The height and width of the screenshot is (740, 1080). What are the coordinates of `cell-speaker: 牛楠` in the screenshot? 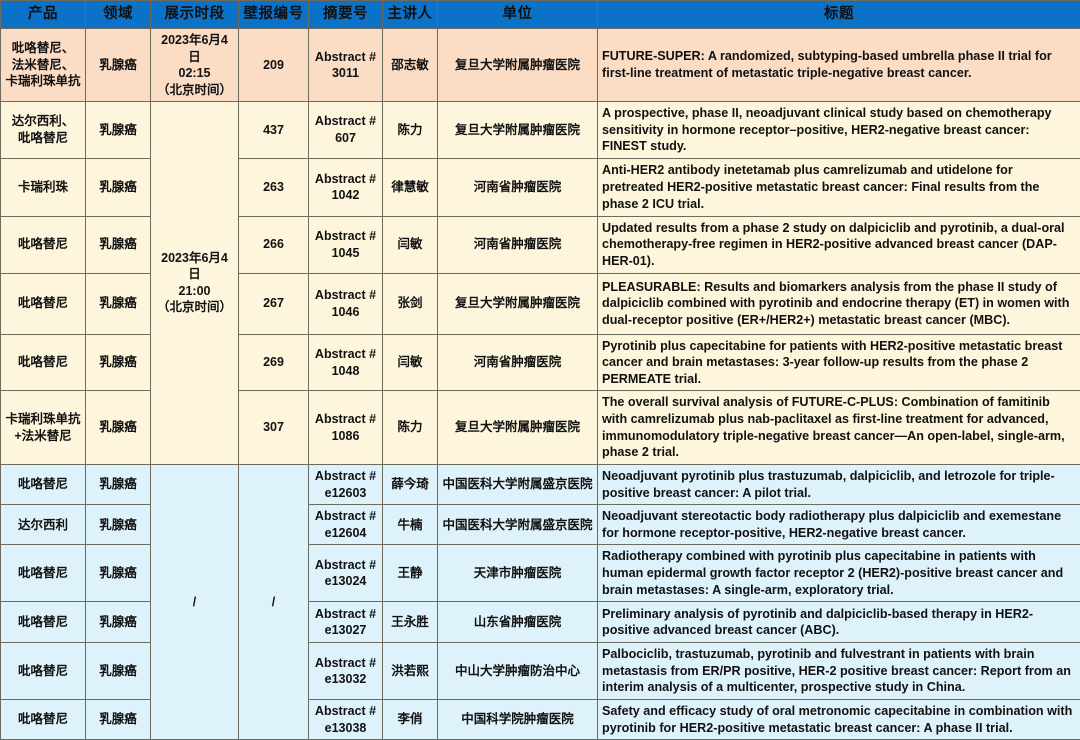 It's located at (410, 525).